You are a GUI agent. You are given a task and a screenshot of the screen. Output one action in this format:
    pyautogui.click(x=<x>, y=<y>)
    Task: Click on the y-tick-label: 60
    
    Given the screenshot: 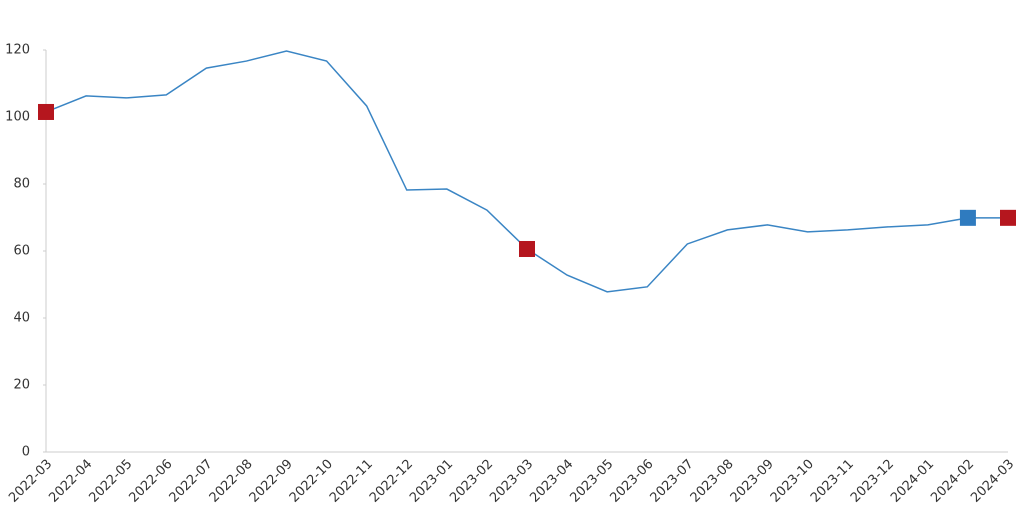 What is the action you would take?
    pyautogui.click(x=21, y=251)
    